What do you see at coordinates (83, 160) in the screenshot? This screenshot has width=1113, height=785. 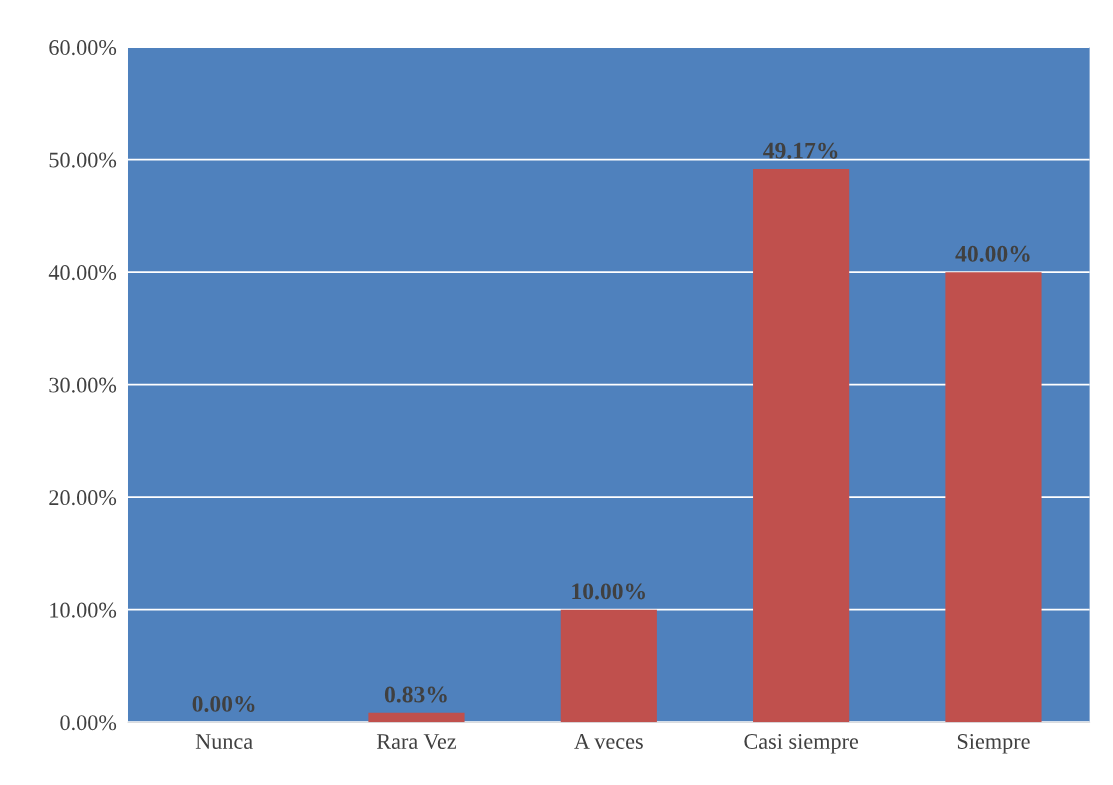 I see `y-tick-label: 50.00%` at bounding box center [83, 160].